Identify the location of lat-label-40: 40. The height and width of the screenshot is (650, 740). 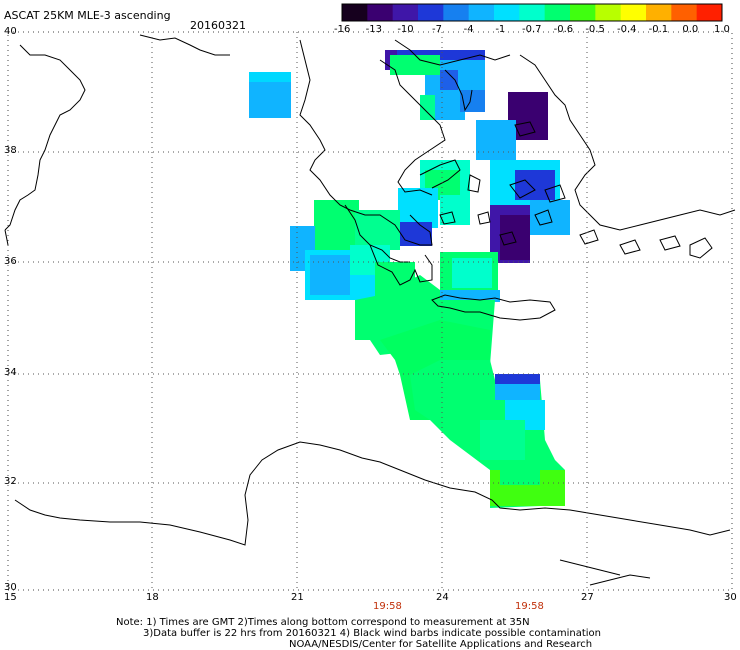
(10, 31).